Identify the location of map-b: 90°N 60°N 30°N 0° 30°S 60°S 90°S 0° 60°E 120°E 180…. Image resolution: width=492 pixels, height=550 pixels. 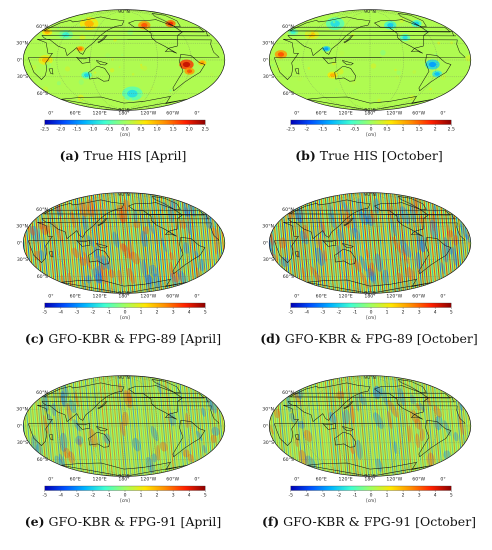
(367, 63).